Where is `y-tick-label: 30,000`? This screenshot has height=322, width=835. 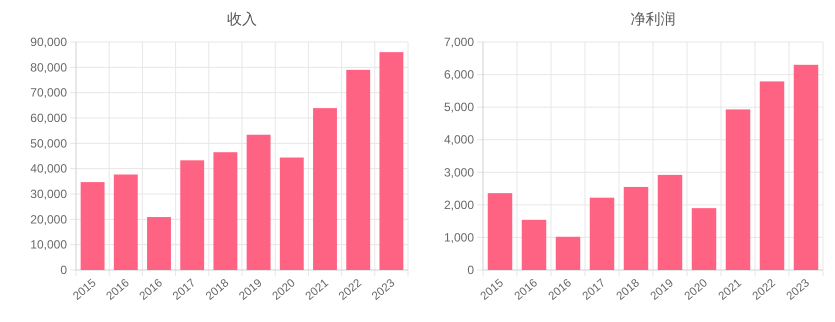
y-tick-label: 30,000 is located at coordinates (49, 194).